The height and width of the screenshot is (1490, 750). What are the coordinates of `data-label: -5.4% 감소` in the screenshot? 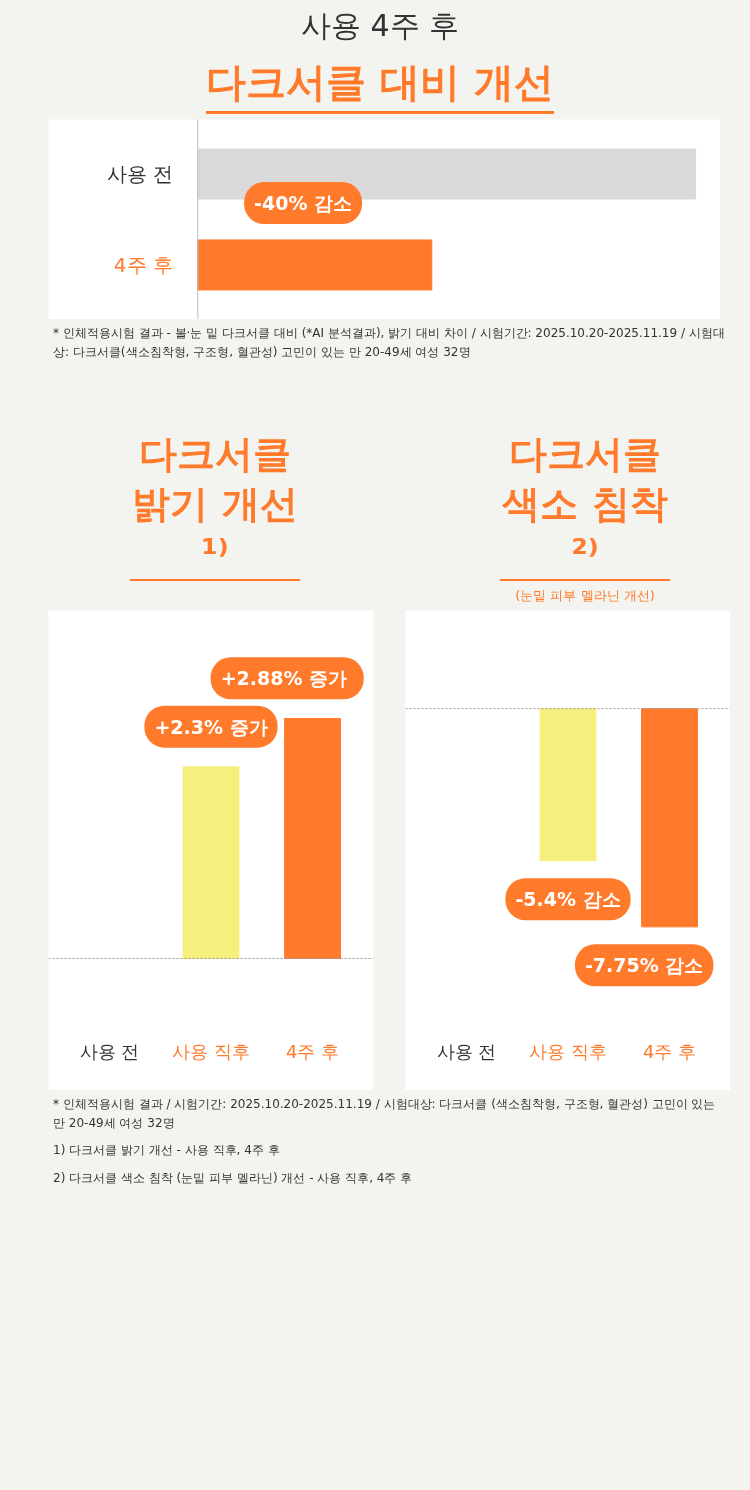 It's located at (568, 899).